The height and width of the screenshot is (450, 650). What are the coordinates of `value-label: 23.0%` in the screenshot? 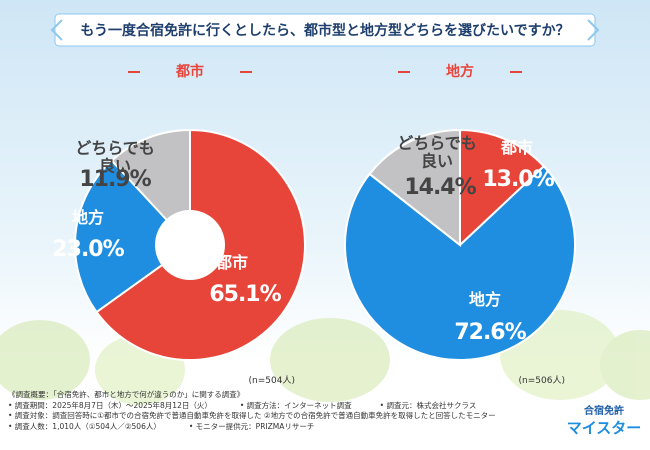 It's located at (88, 249).